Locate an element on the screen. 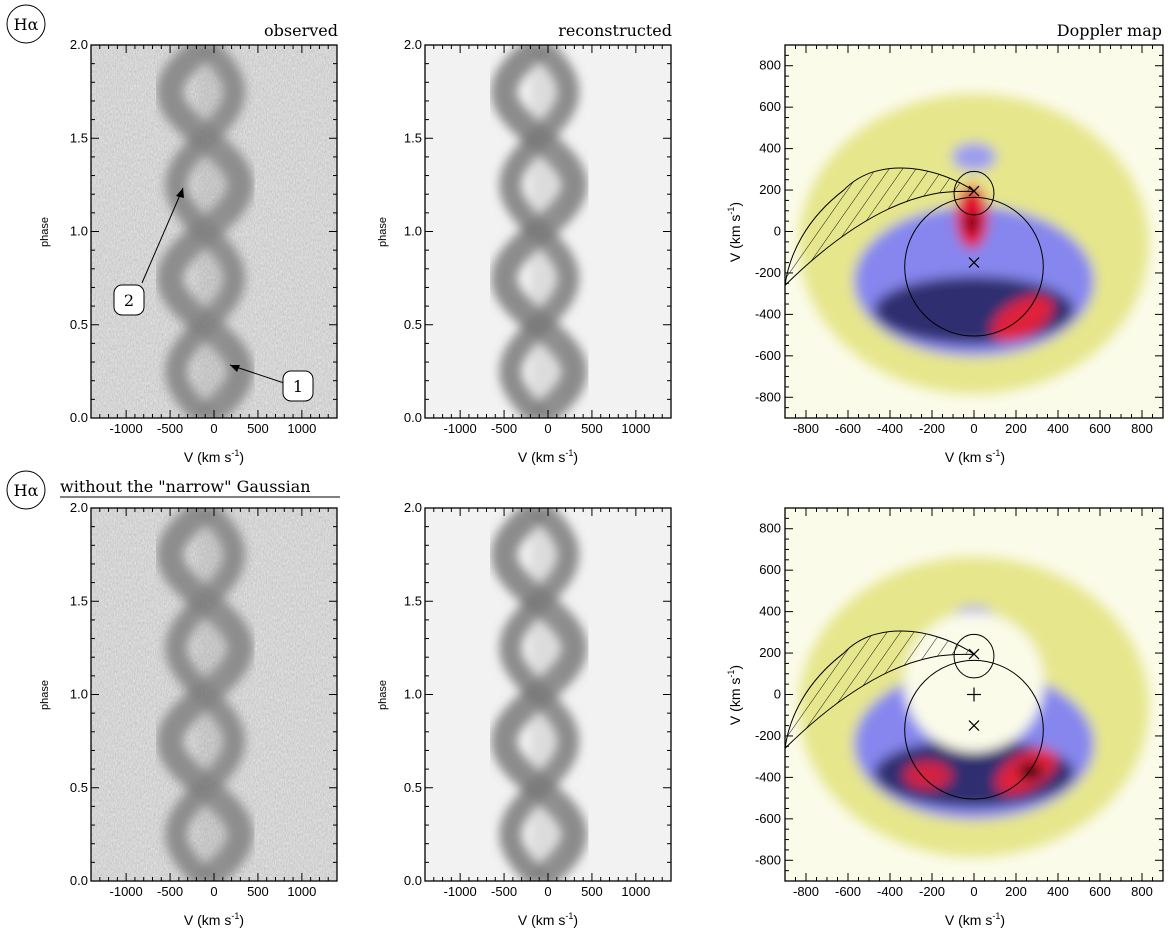 The image size is (1168, 934). arrow-head is located at coordinates (235, 368).